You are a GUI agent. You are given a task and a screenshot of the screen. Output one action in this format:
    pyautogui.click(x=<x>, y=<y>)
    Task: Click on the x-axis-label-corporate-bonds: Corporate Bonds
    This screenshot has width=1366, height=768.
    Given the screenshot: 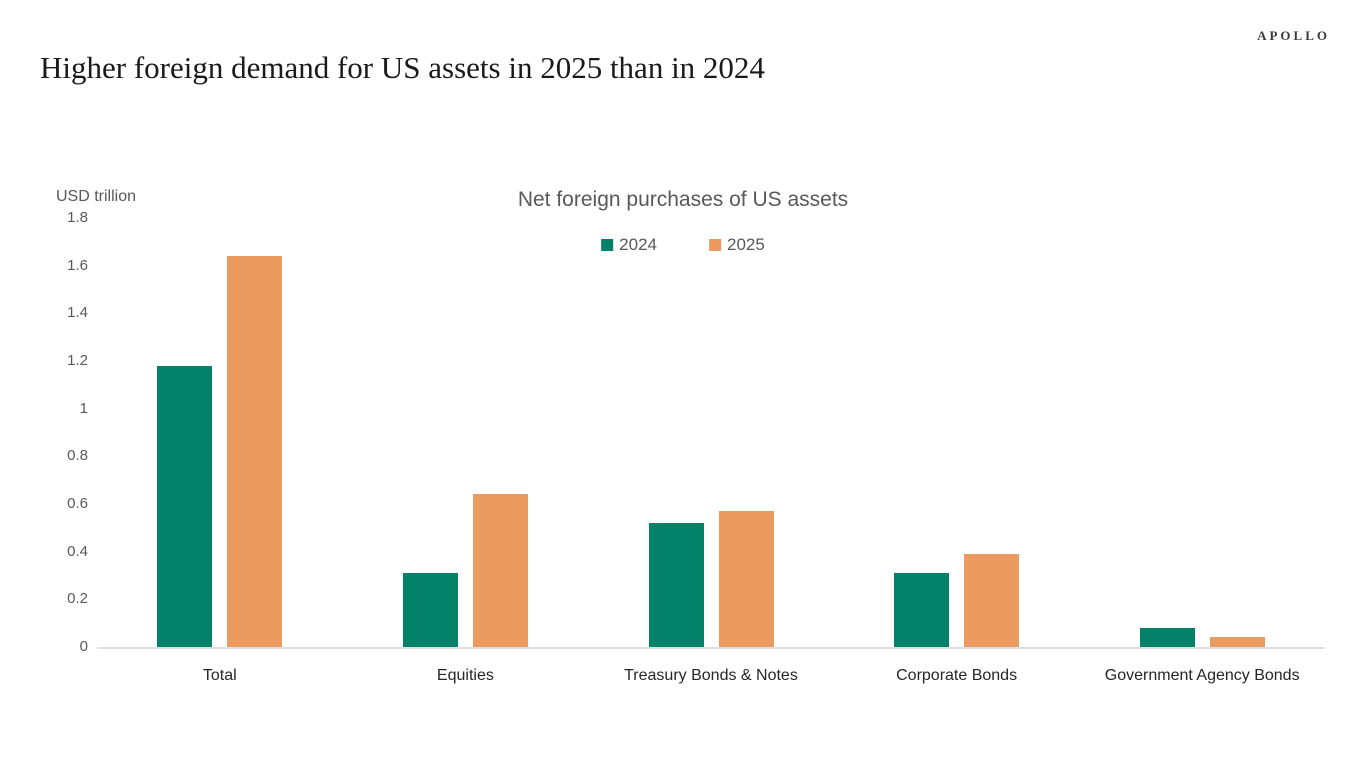 What is the action you would take?
    pyautogui.click(x=957, y=675)
    